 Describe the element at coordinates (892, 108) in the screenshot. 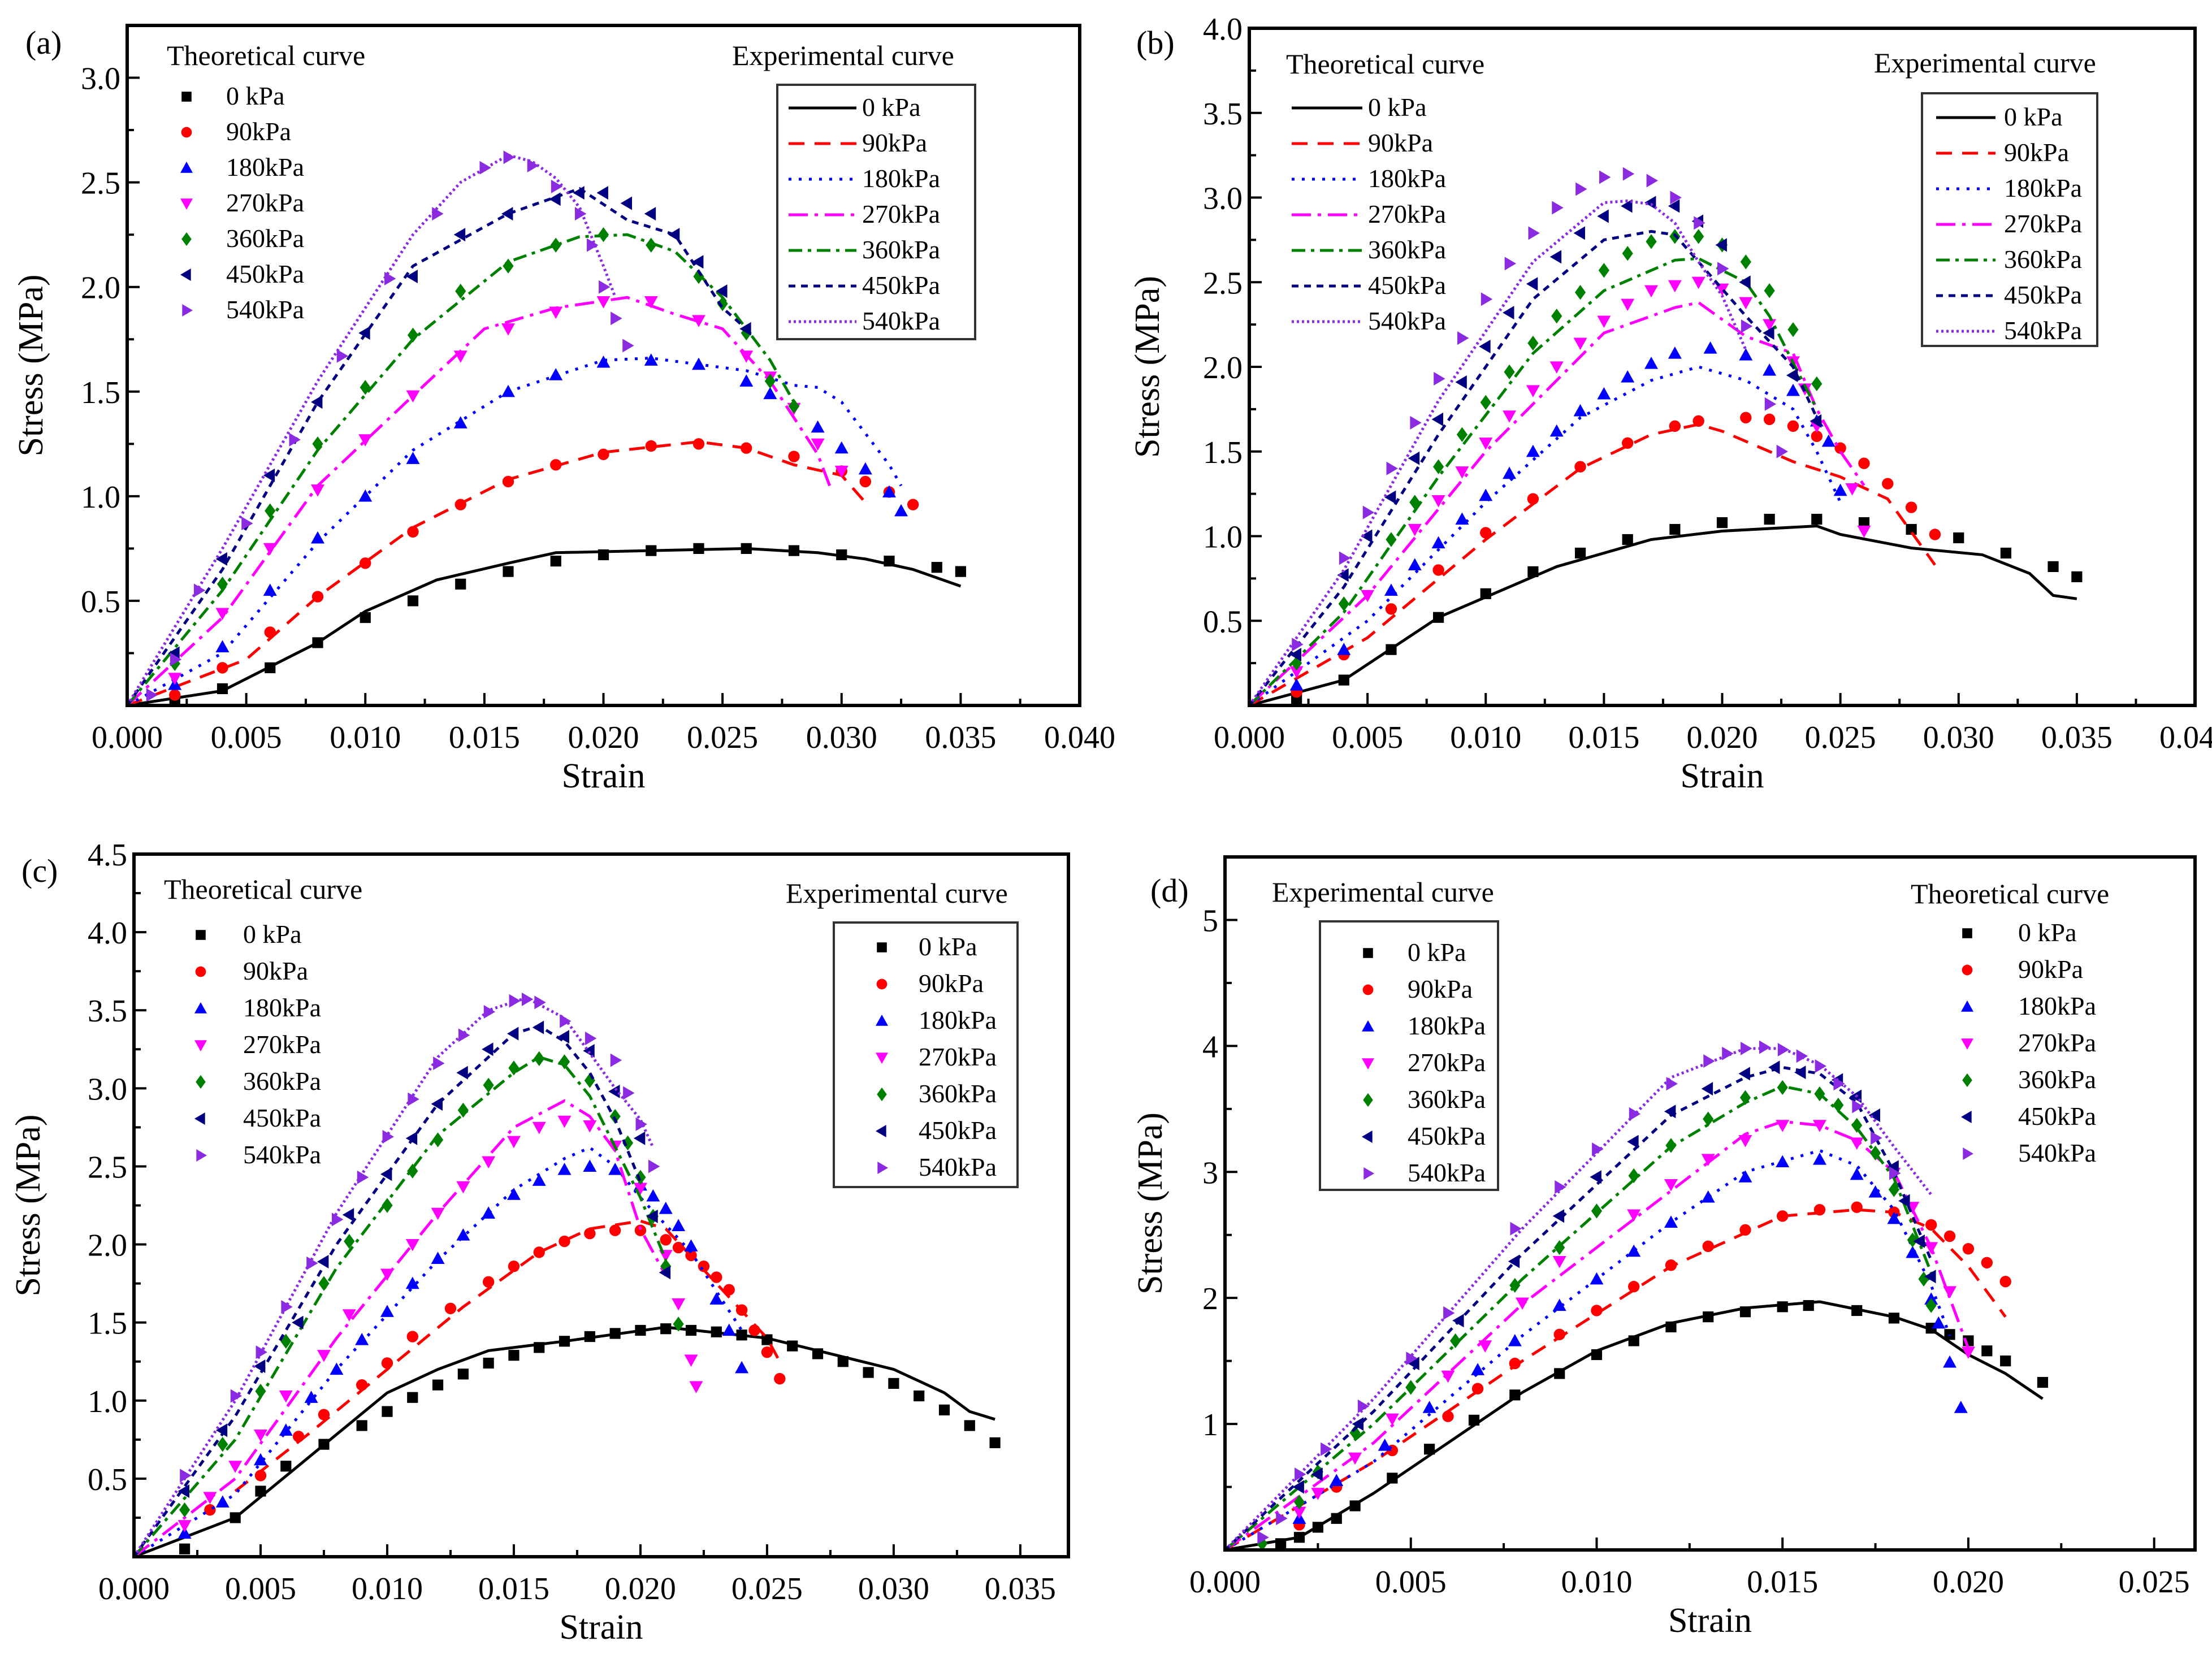

I see `legend-entry-label: 0 kPa` at that location.